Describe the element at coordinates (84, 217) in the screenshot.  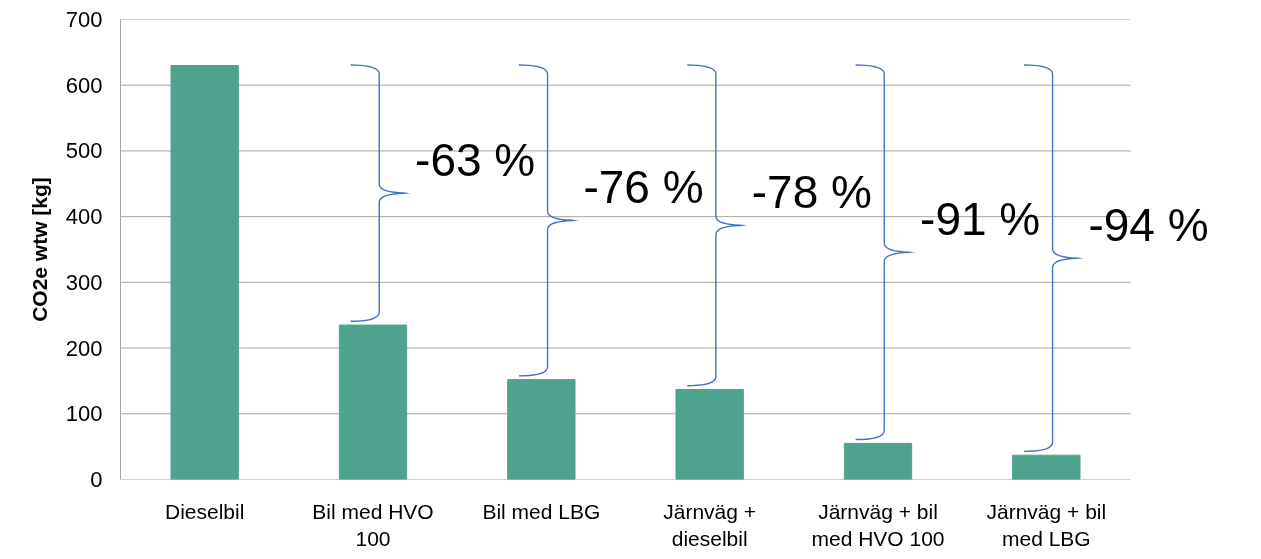
I see `y-tick-label: 400` at that location.